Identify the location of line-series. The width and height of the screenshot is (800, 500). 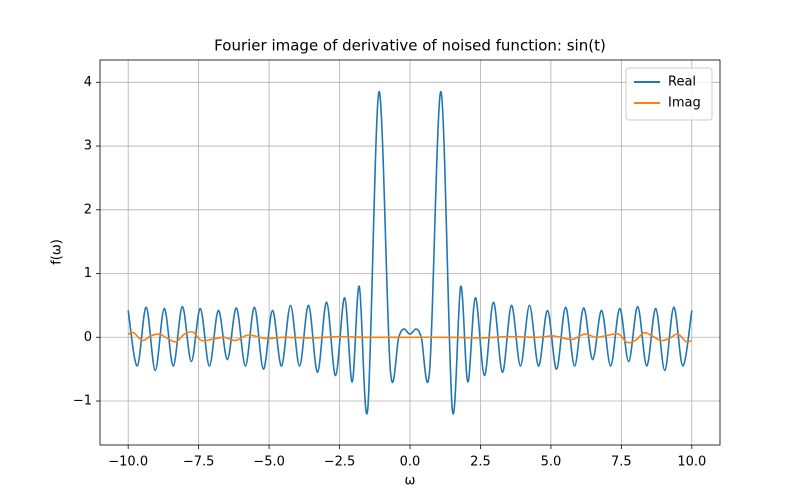
(410, 337).